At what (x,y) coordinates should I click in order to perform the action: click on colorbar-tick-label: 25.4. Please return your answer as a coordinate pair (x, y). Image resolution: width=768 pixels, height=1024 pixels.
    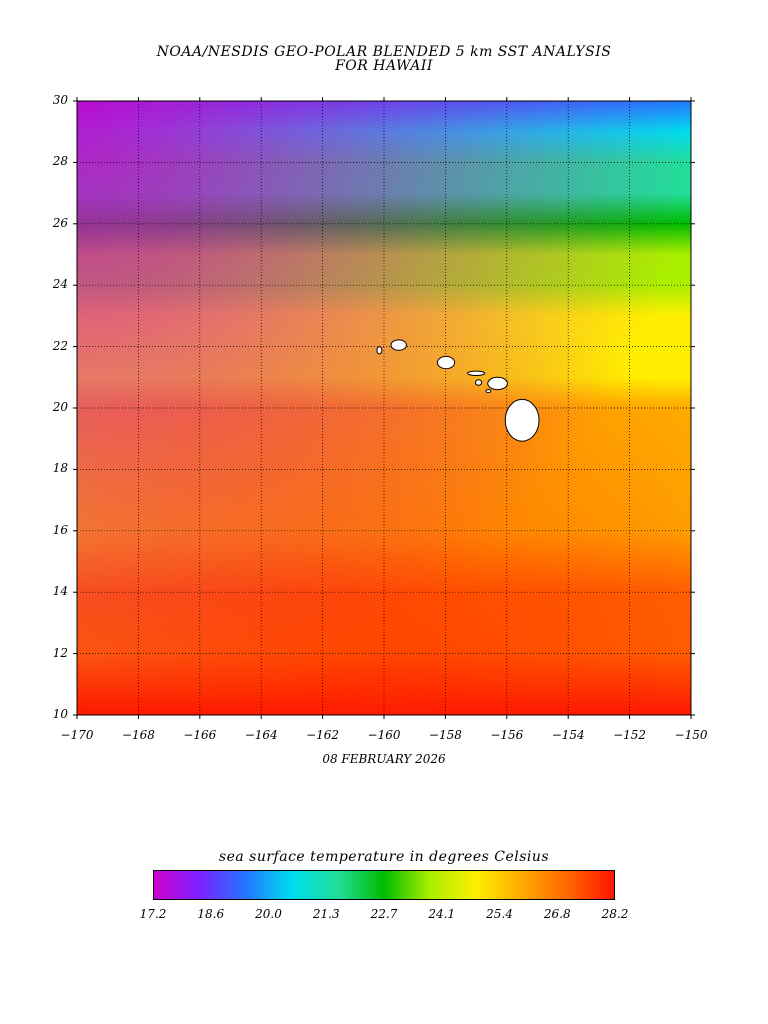
    Looking at the image, I should click on (499, 914).